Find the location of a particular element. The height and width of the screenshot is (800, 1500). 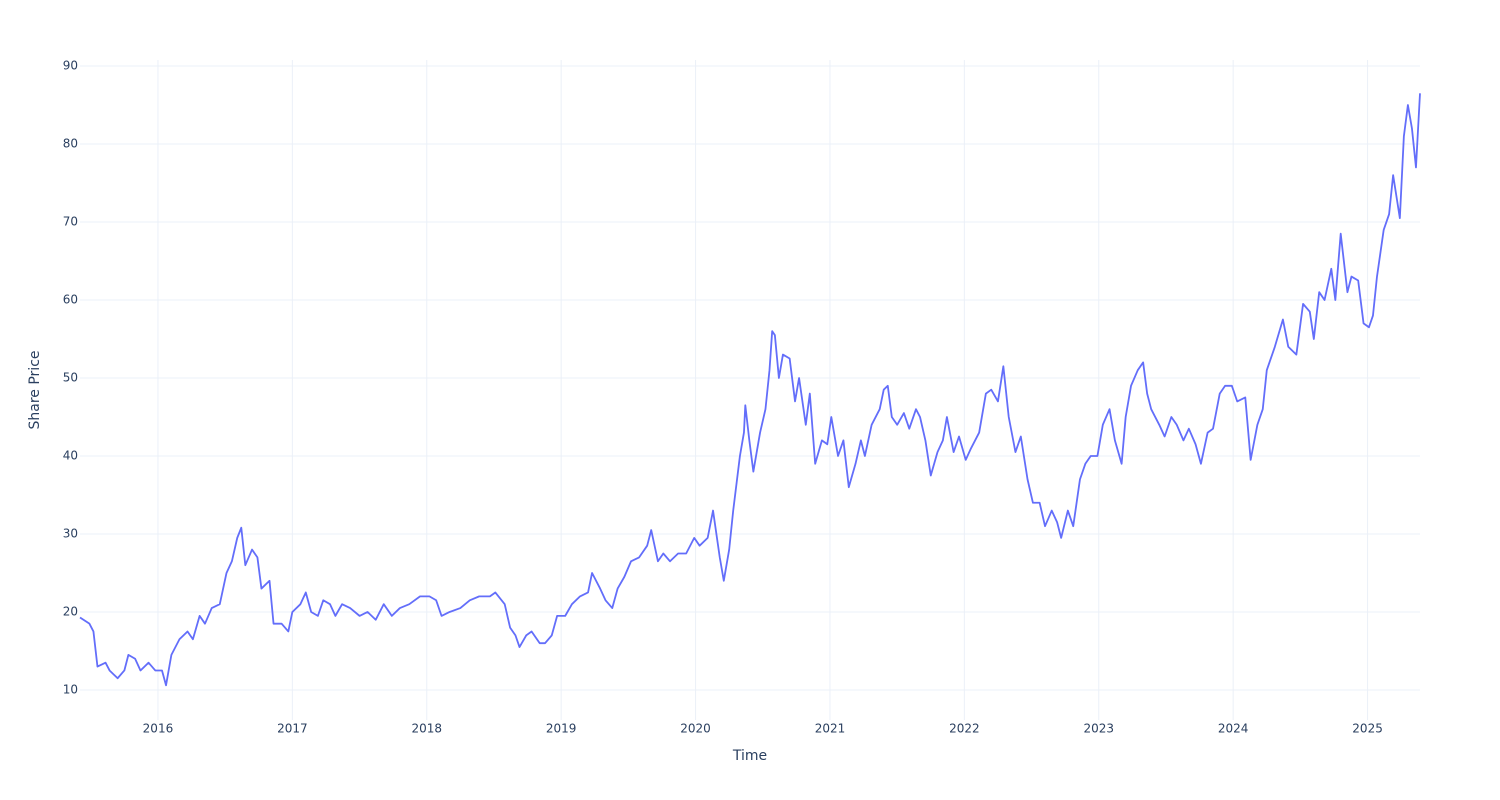

y-tick-label: 60 is located at coordinates (70, 299).